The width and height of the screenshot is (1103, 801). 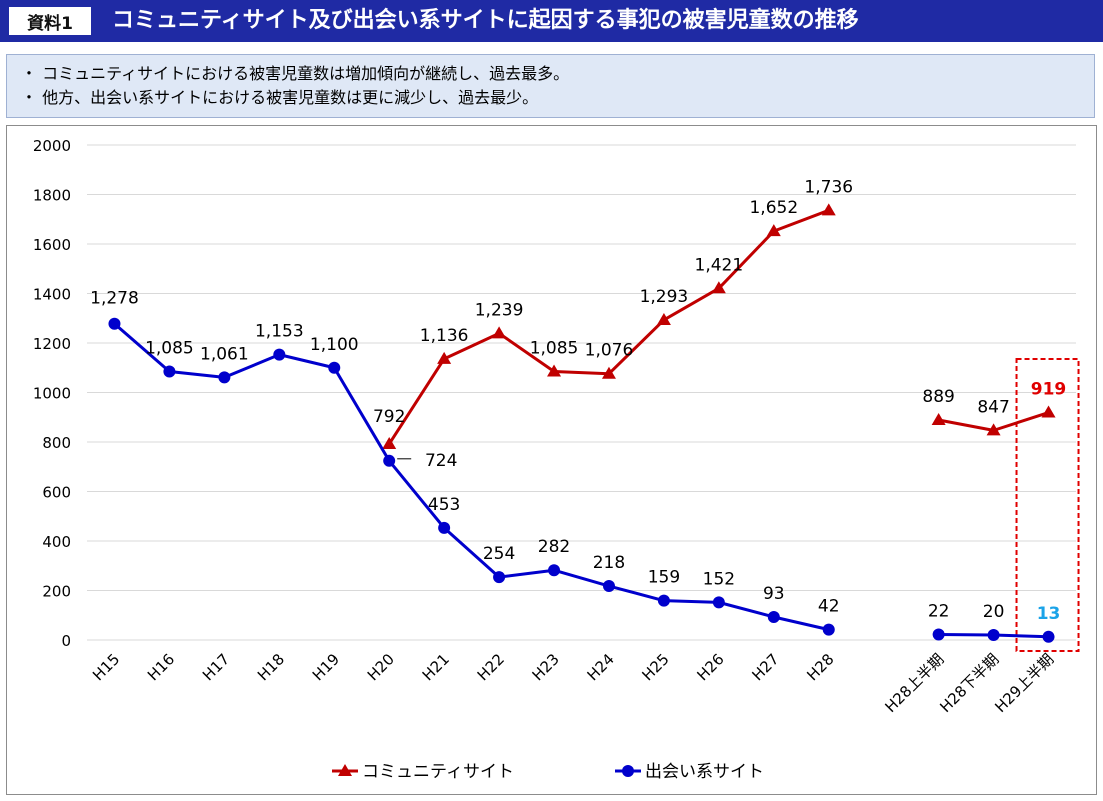 What do you see at coordinates (52, 344) in the screenshot?
I see `y-tick-label: 1200` at bounding box center [52, 344].